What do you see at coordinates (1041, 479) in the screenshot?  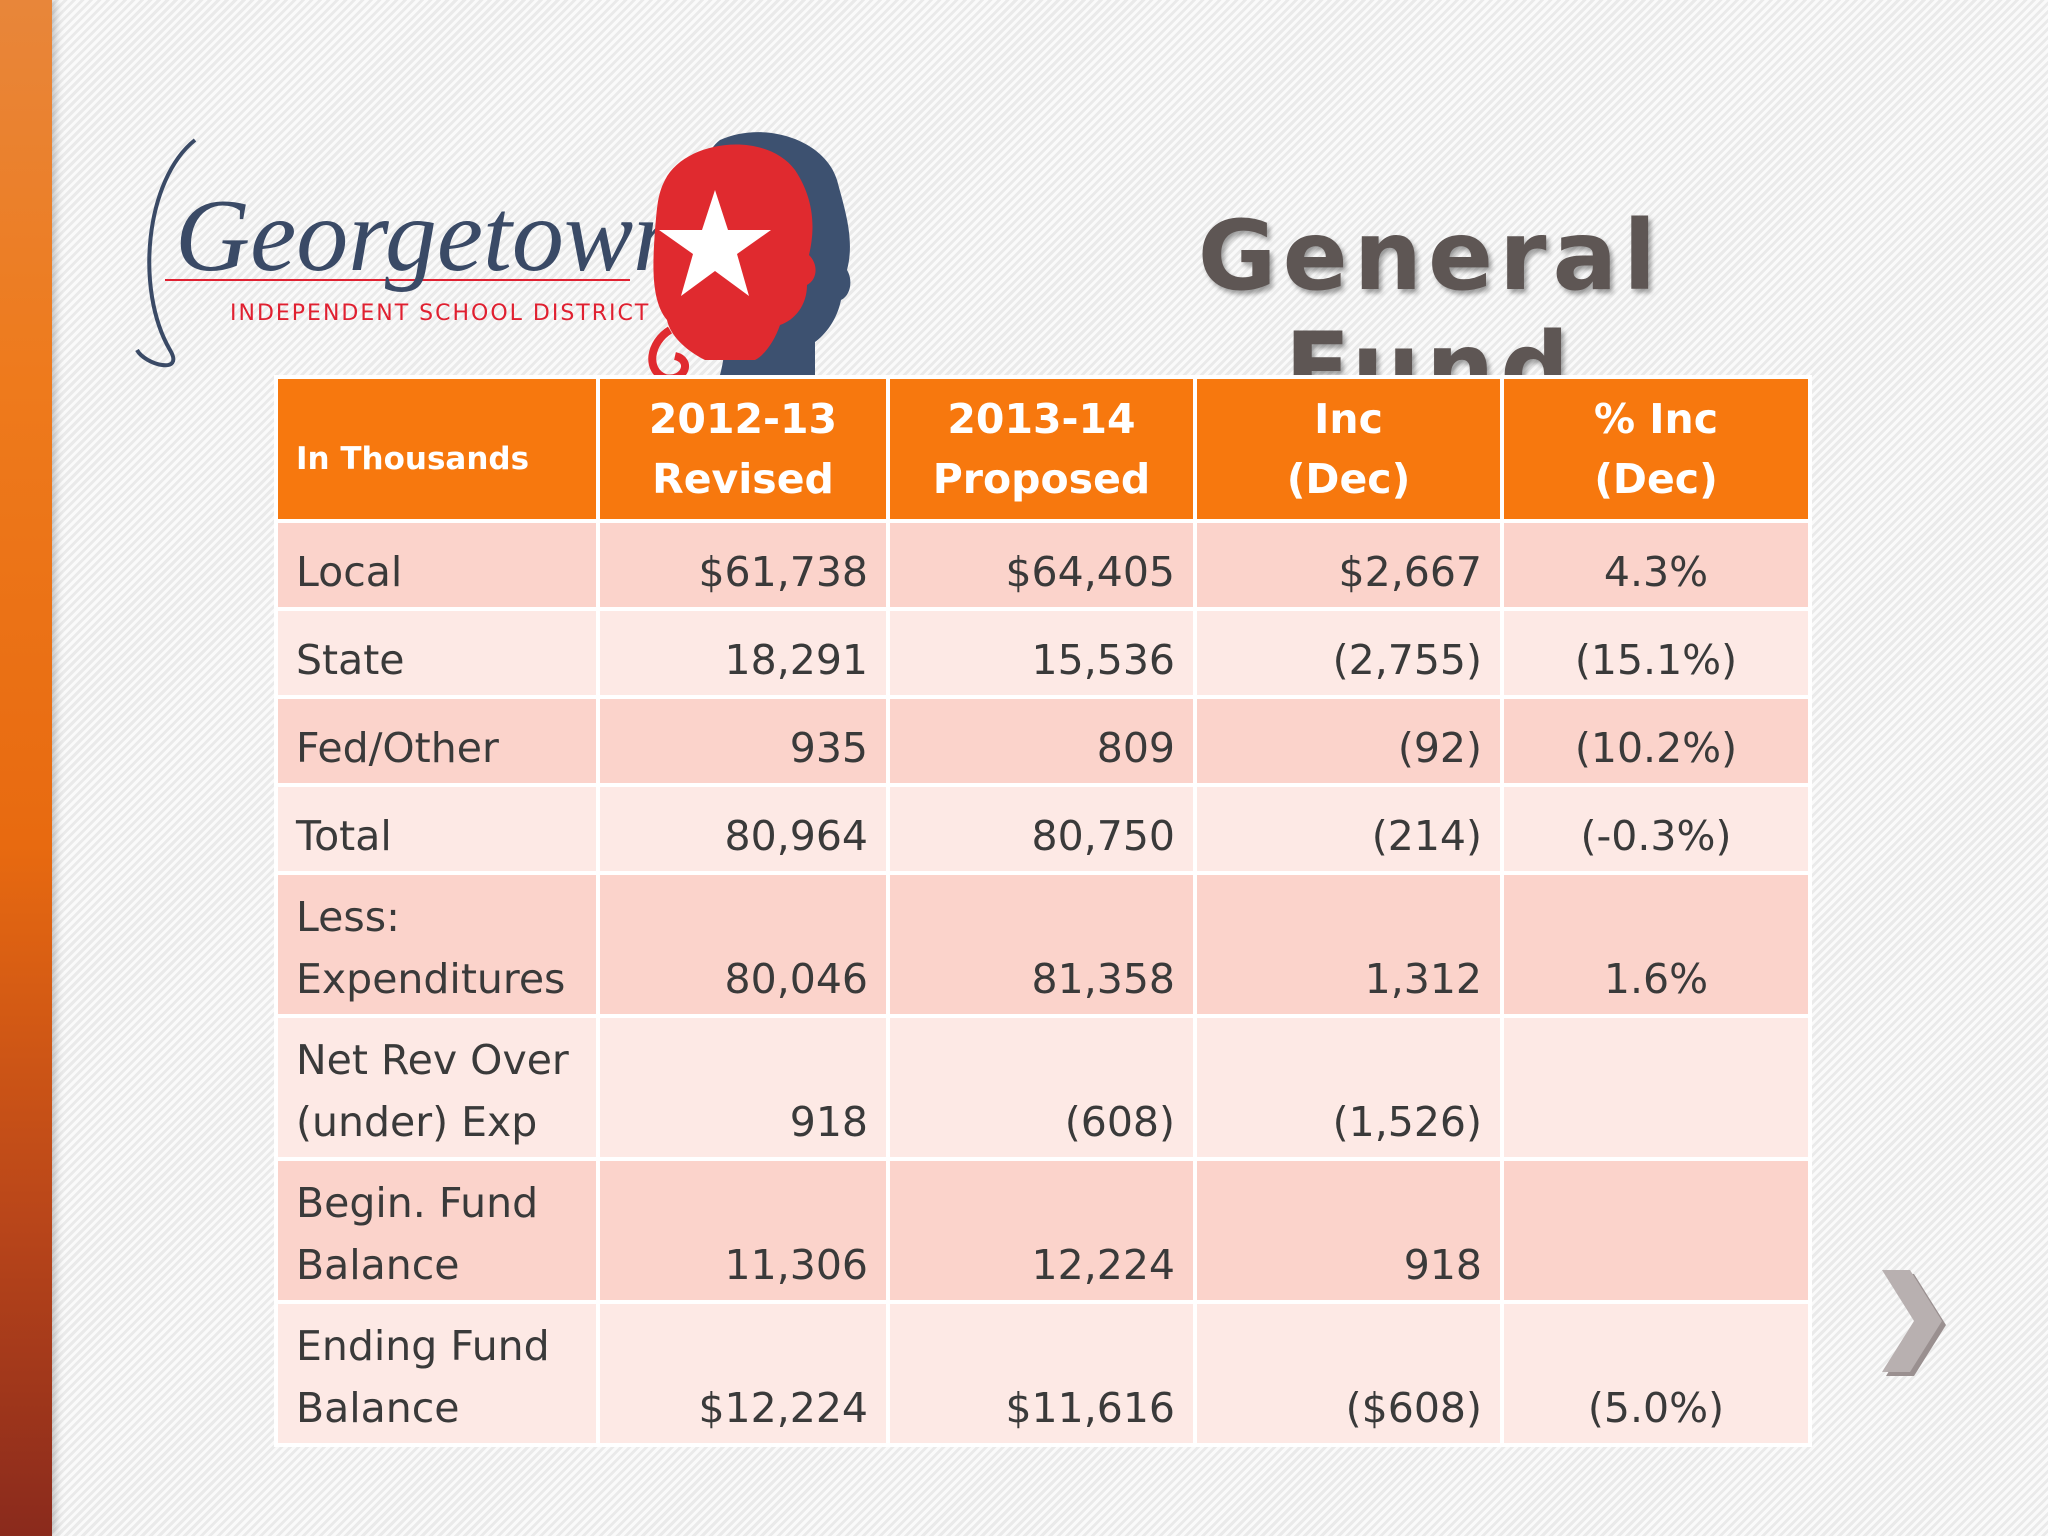 I see `header-line: Proposed` at bounding box center [1041, 479].